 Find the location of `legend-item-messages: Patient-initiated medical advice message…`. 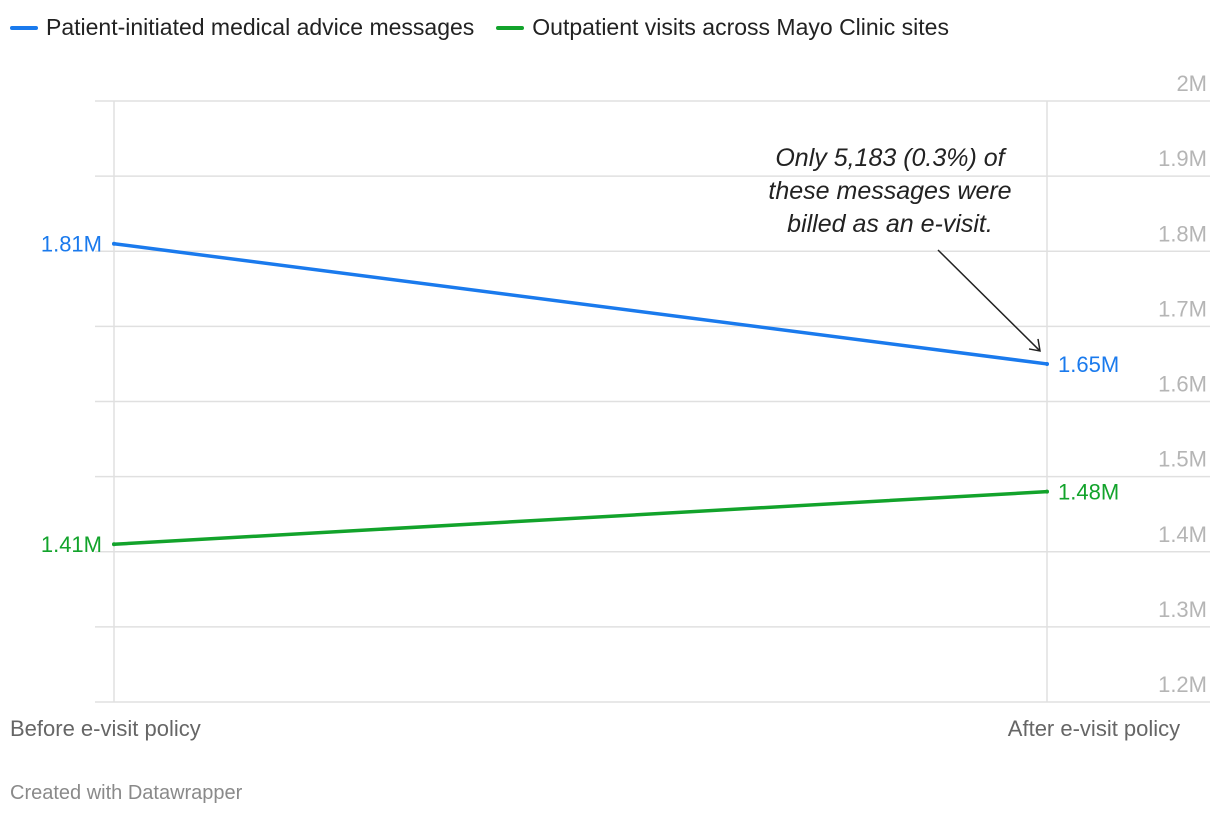

legend-item-messages: Patient-initiated medical advice message… is located at coordinates (242, 27).